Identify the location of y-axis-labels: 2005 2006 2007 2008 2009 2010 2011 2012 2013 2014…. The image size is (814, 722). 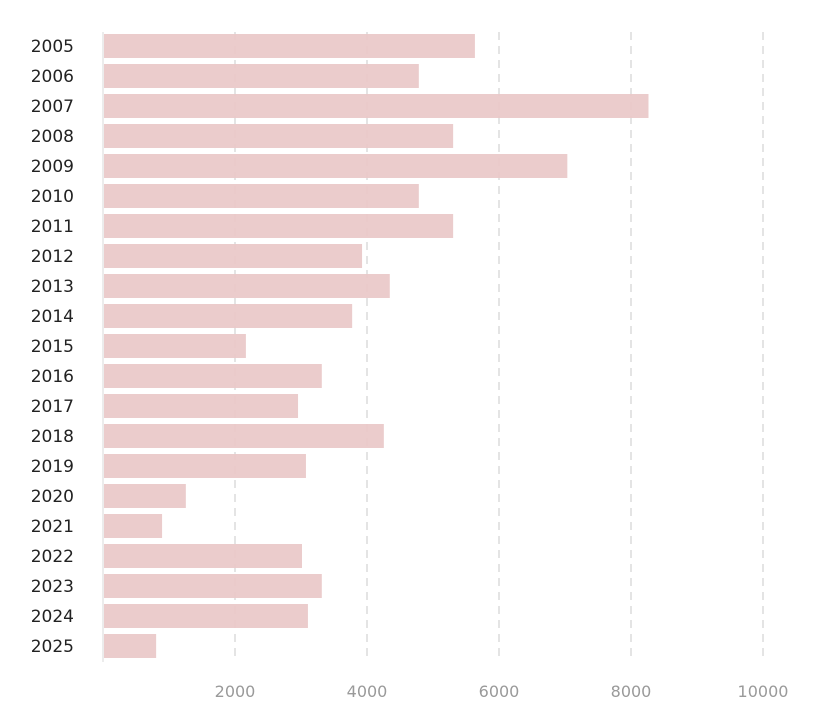
(52, 347).